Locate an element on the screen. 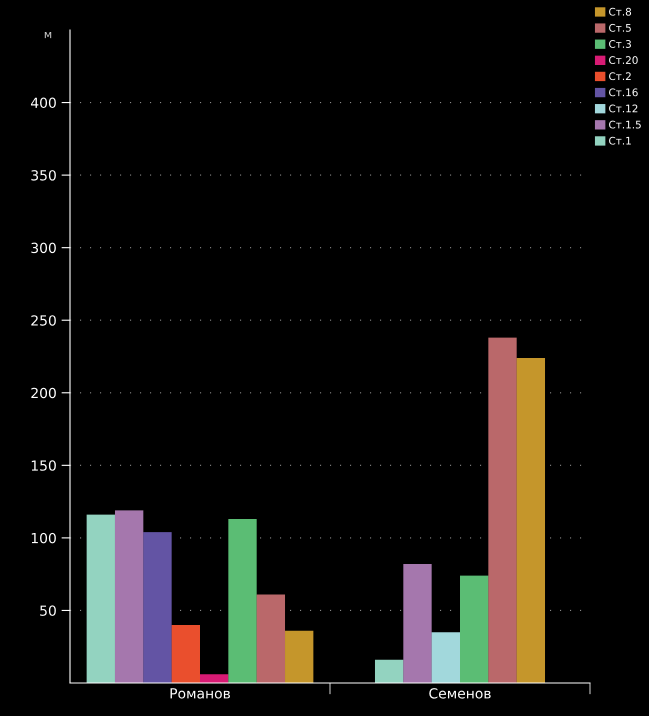 This screenshot has height=716, width=649. y-axis-title: м is located at coordinates (48, 35).